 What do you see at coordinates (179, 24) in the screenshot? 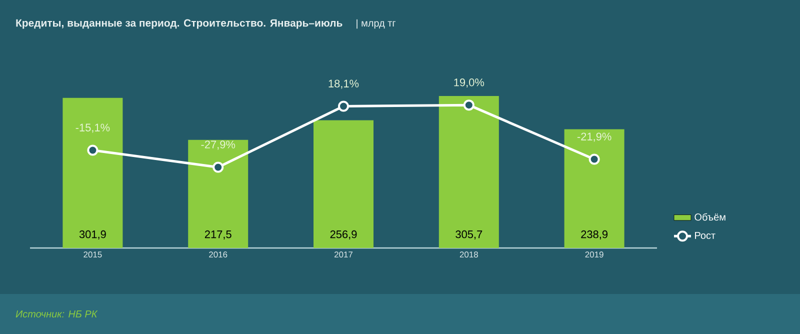
I see `chart-title: Кредиты, выданные за период. Строительство. Январь–июль` at bounding box center [179, 24].